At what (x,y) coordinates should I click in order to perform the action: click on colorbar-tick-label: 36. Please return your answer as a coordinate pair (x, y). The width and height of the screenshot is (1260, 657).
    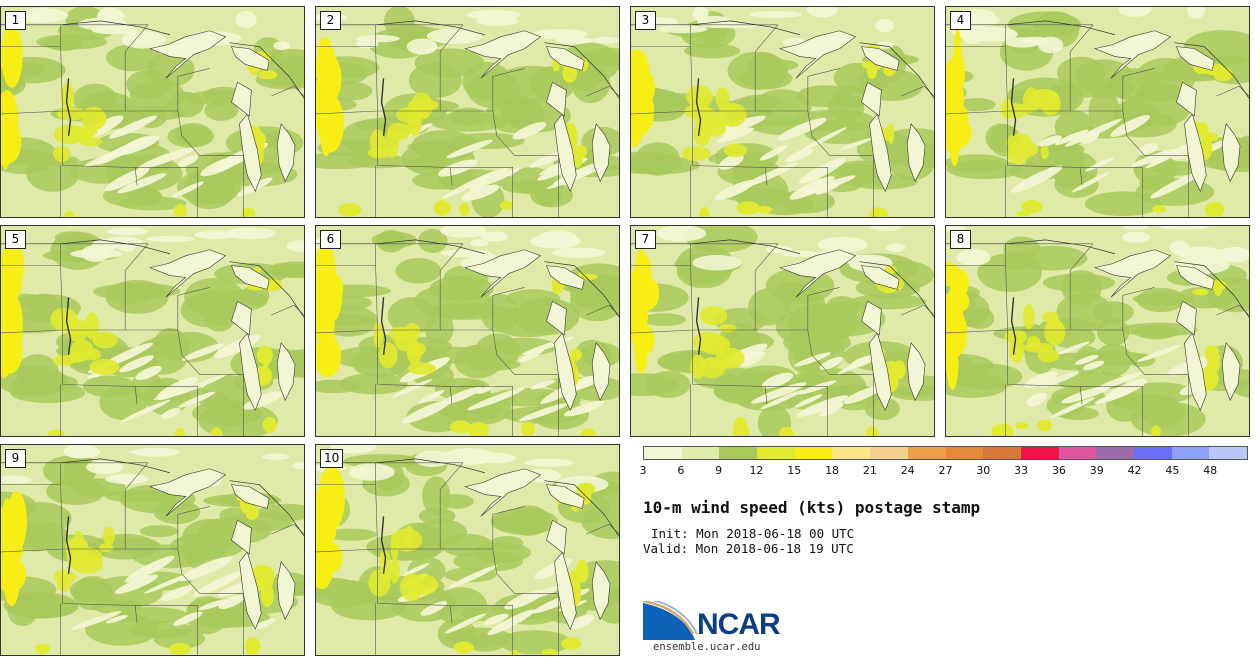
    Looking at the image, I should click on (1058, 470).